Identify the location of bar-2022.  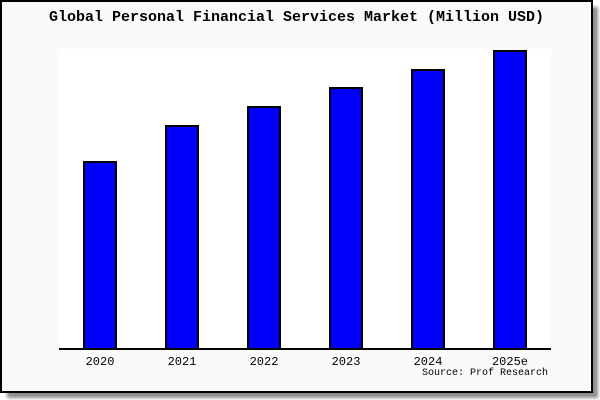
(264, 226).